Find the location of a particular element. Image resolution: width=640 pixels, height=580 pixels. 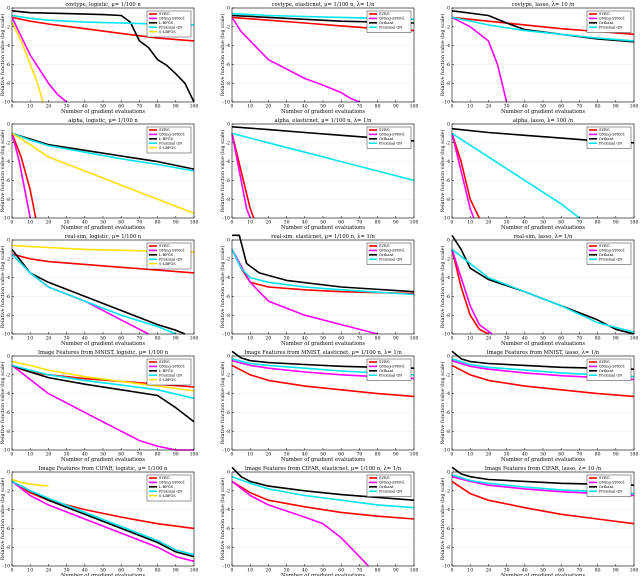

y-tick-label: -8 is located at coordinates (228, 432).